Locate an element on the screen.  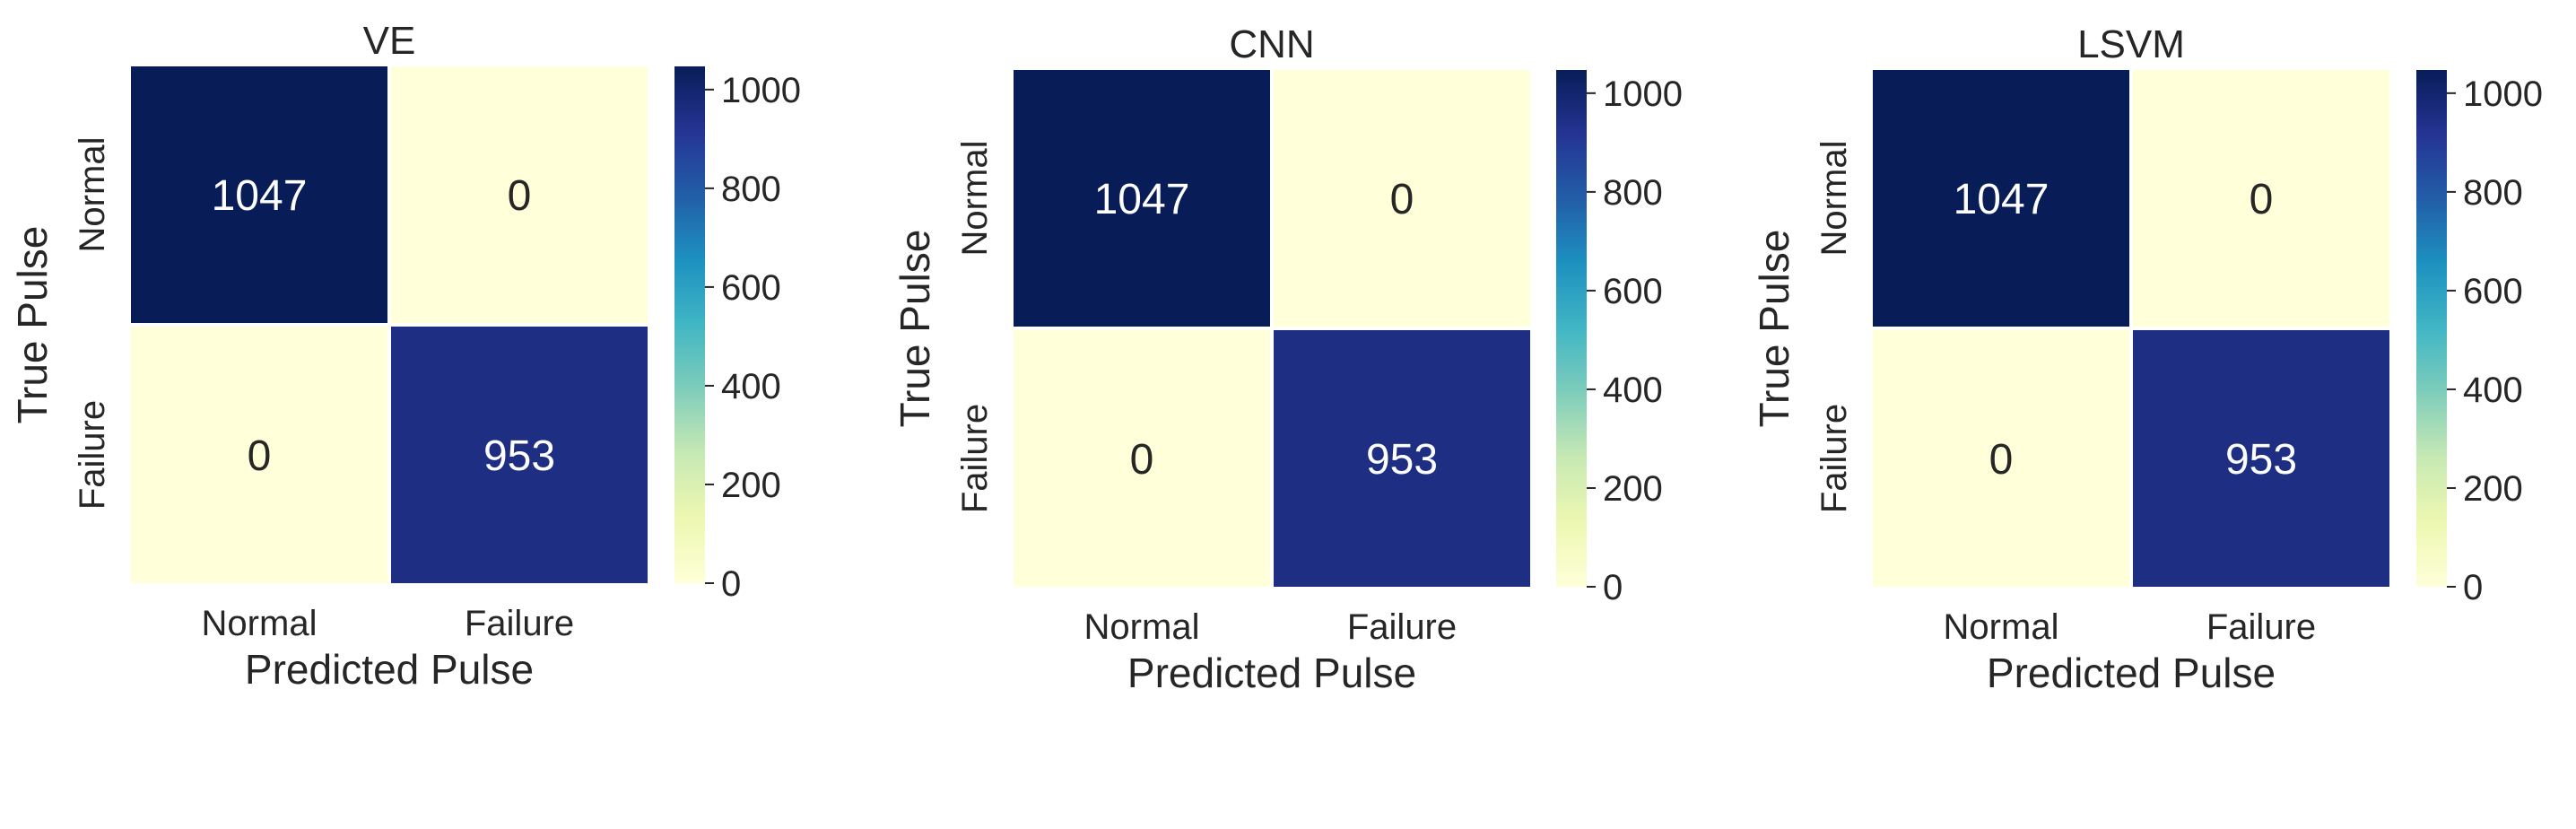
chart-title: CNN is located at coordinates (1271, 44).